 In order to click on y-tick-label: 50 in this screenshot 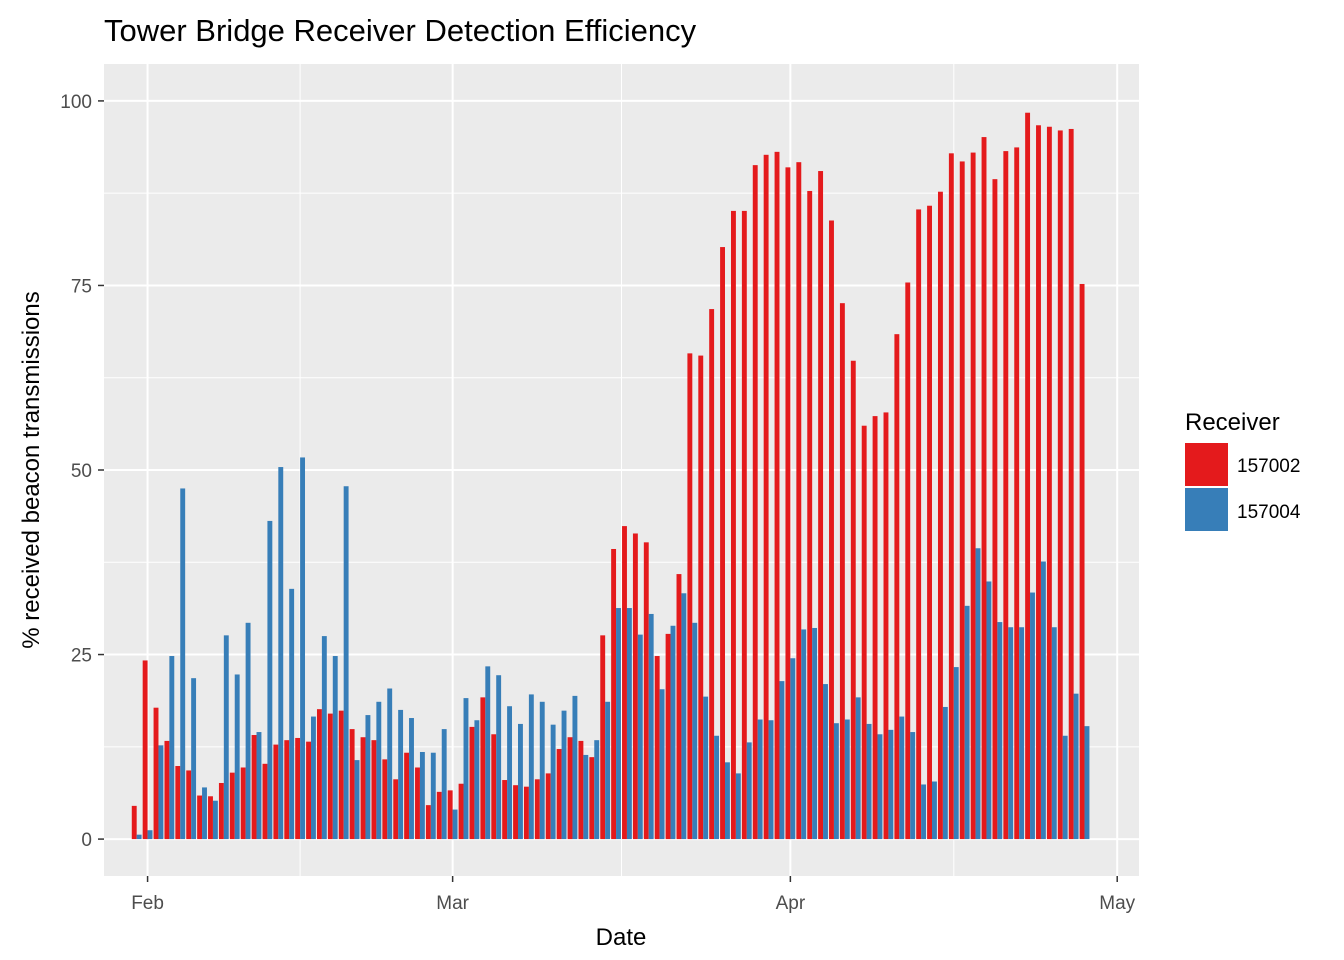, I will do `click(81, 471)`.